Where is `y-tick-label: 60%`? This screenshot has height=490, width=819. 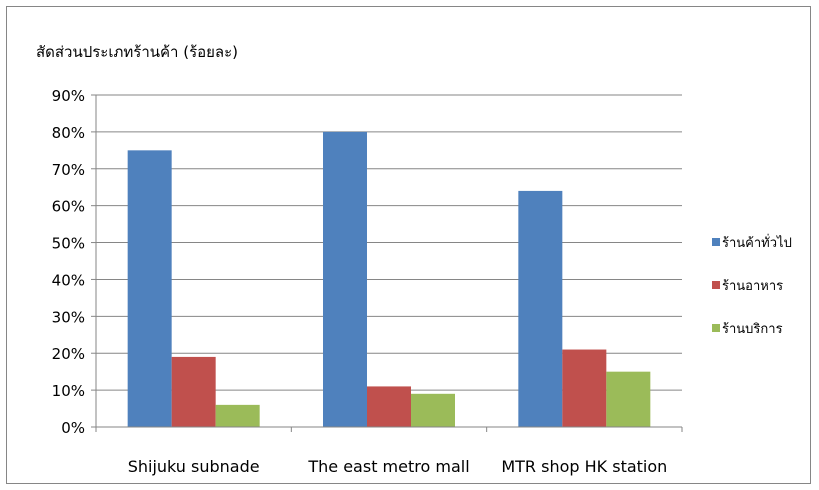 y-tick-label: 60% is located at coordinates (68, 207).